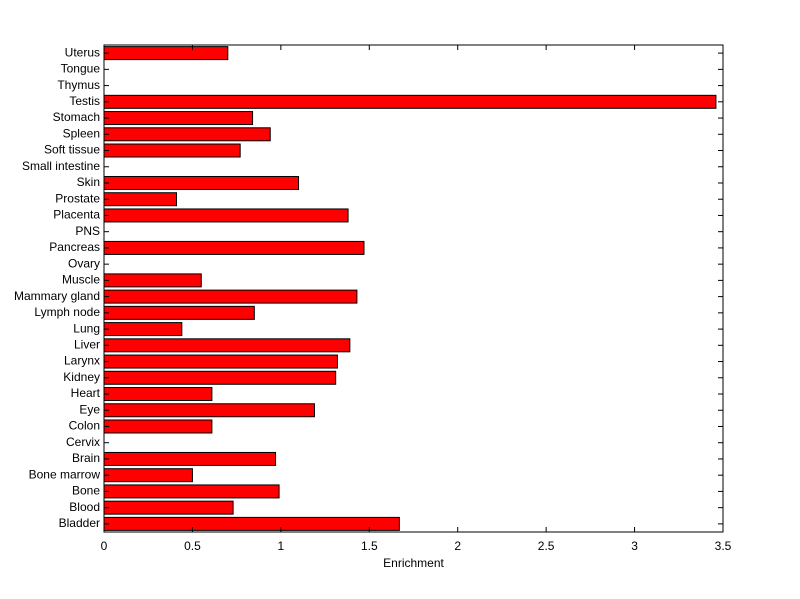 This screenshot has height=599, width=800. I want to click on category-label: Liver, so click(87, 344).